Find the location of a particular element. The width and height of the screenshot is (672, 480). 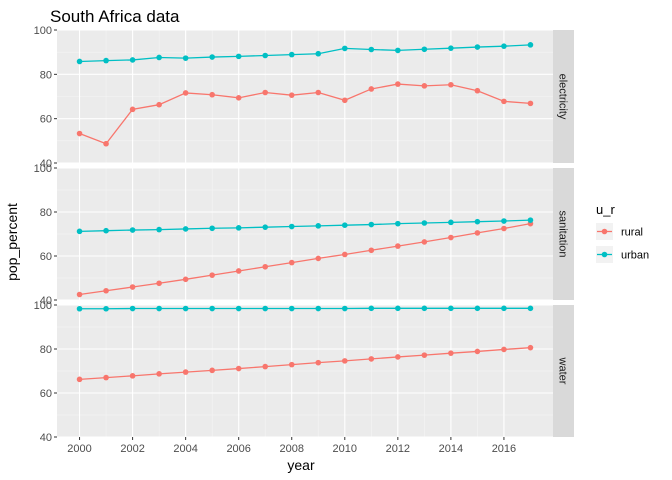

facet-strip-label: water is located at coordinates (563, 371).